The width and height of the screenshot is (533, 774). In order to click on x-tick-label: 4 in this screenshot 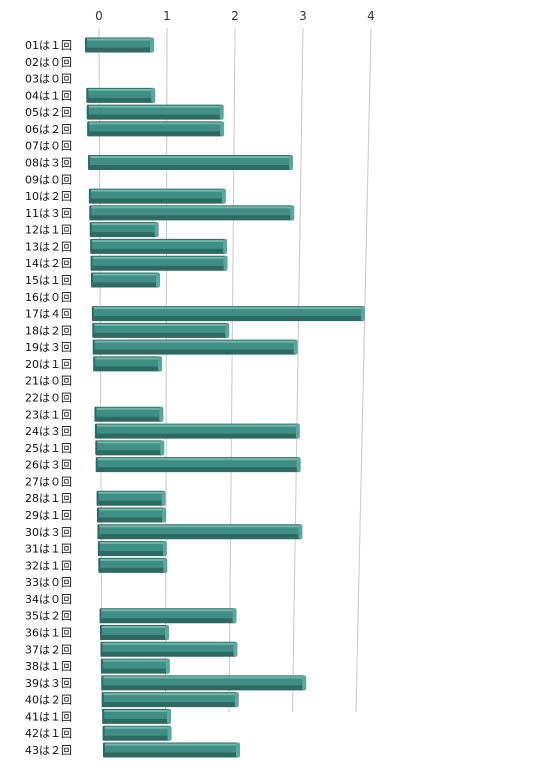, I will do `click(371, 16)`.